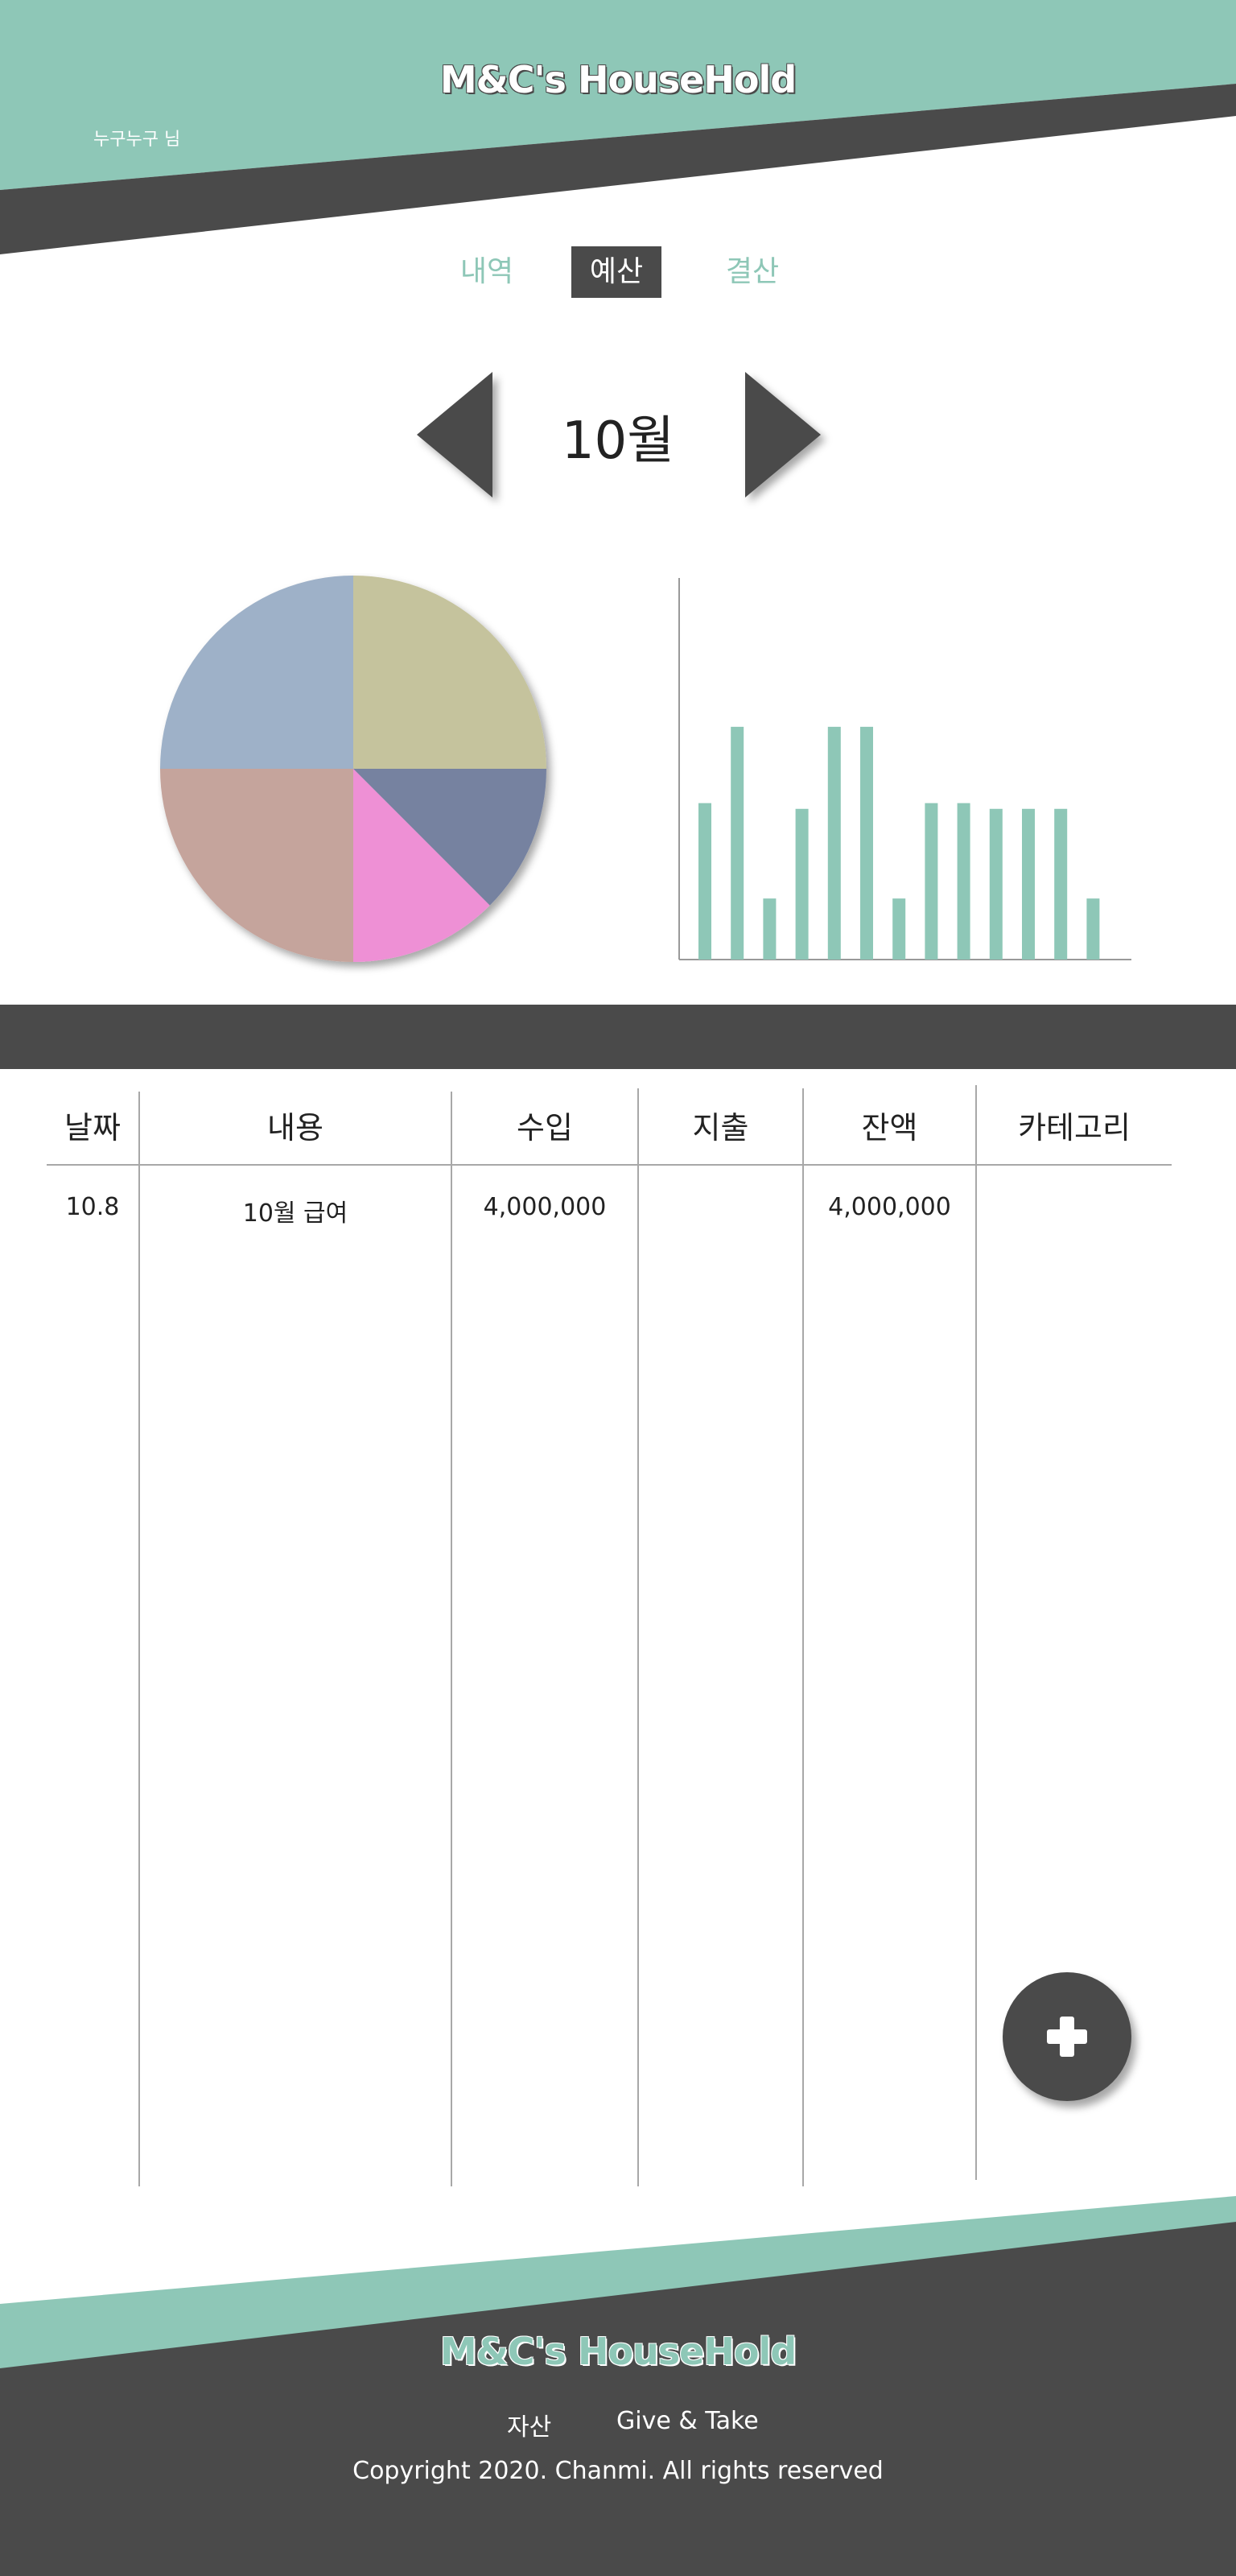 This screenshot has height=2576, width=1236. Describe the element at coordinates (618, 436) in the screenshot. I see `month-label: 10월` at that location.